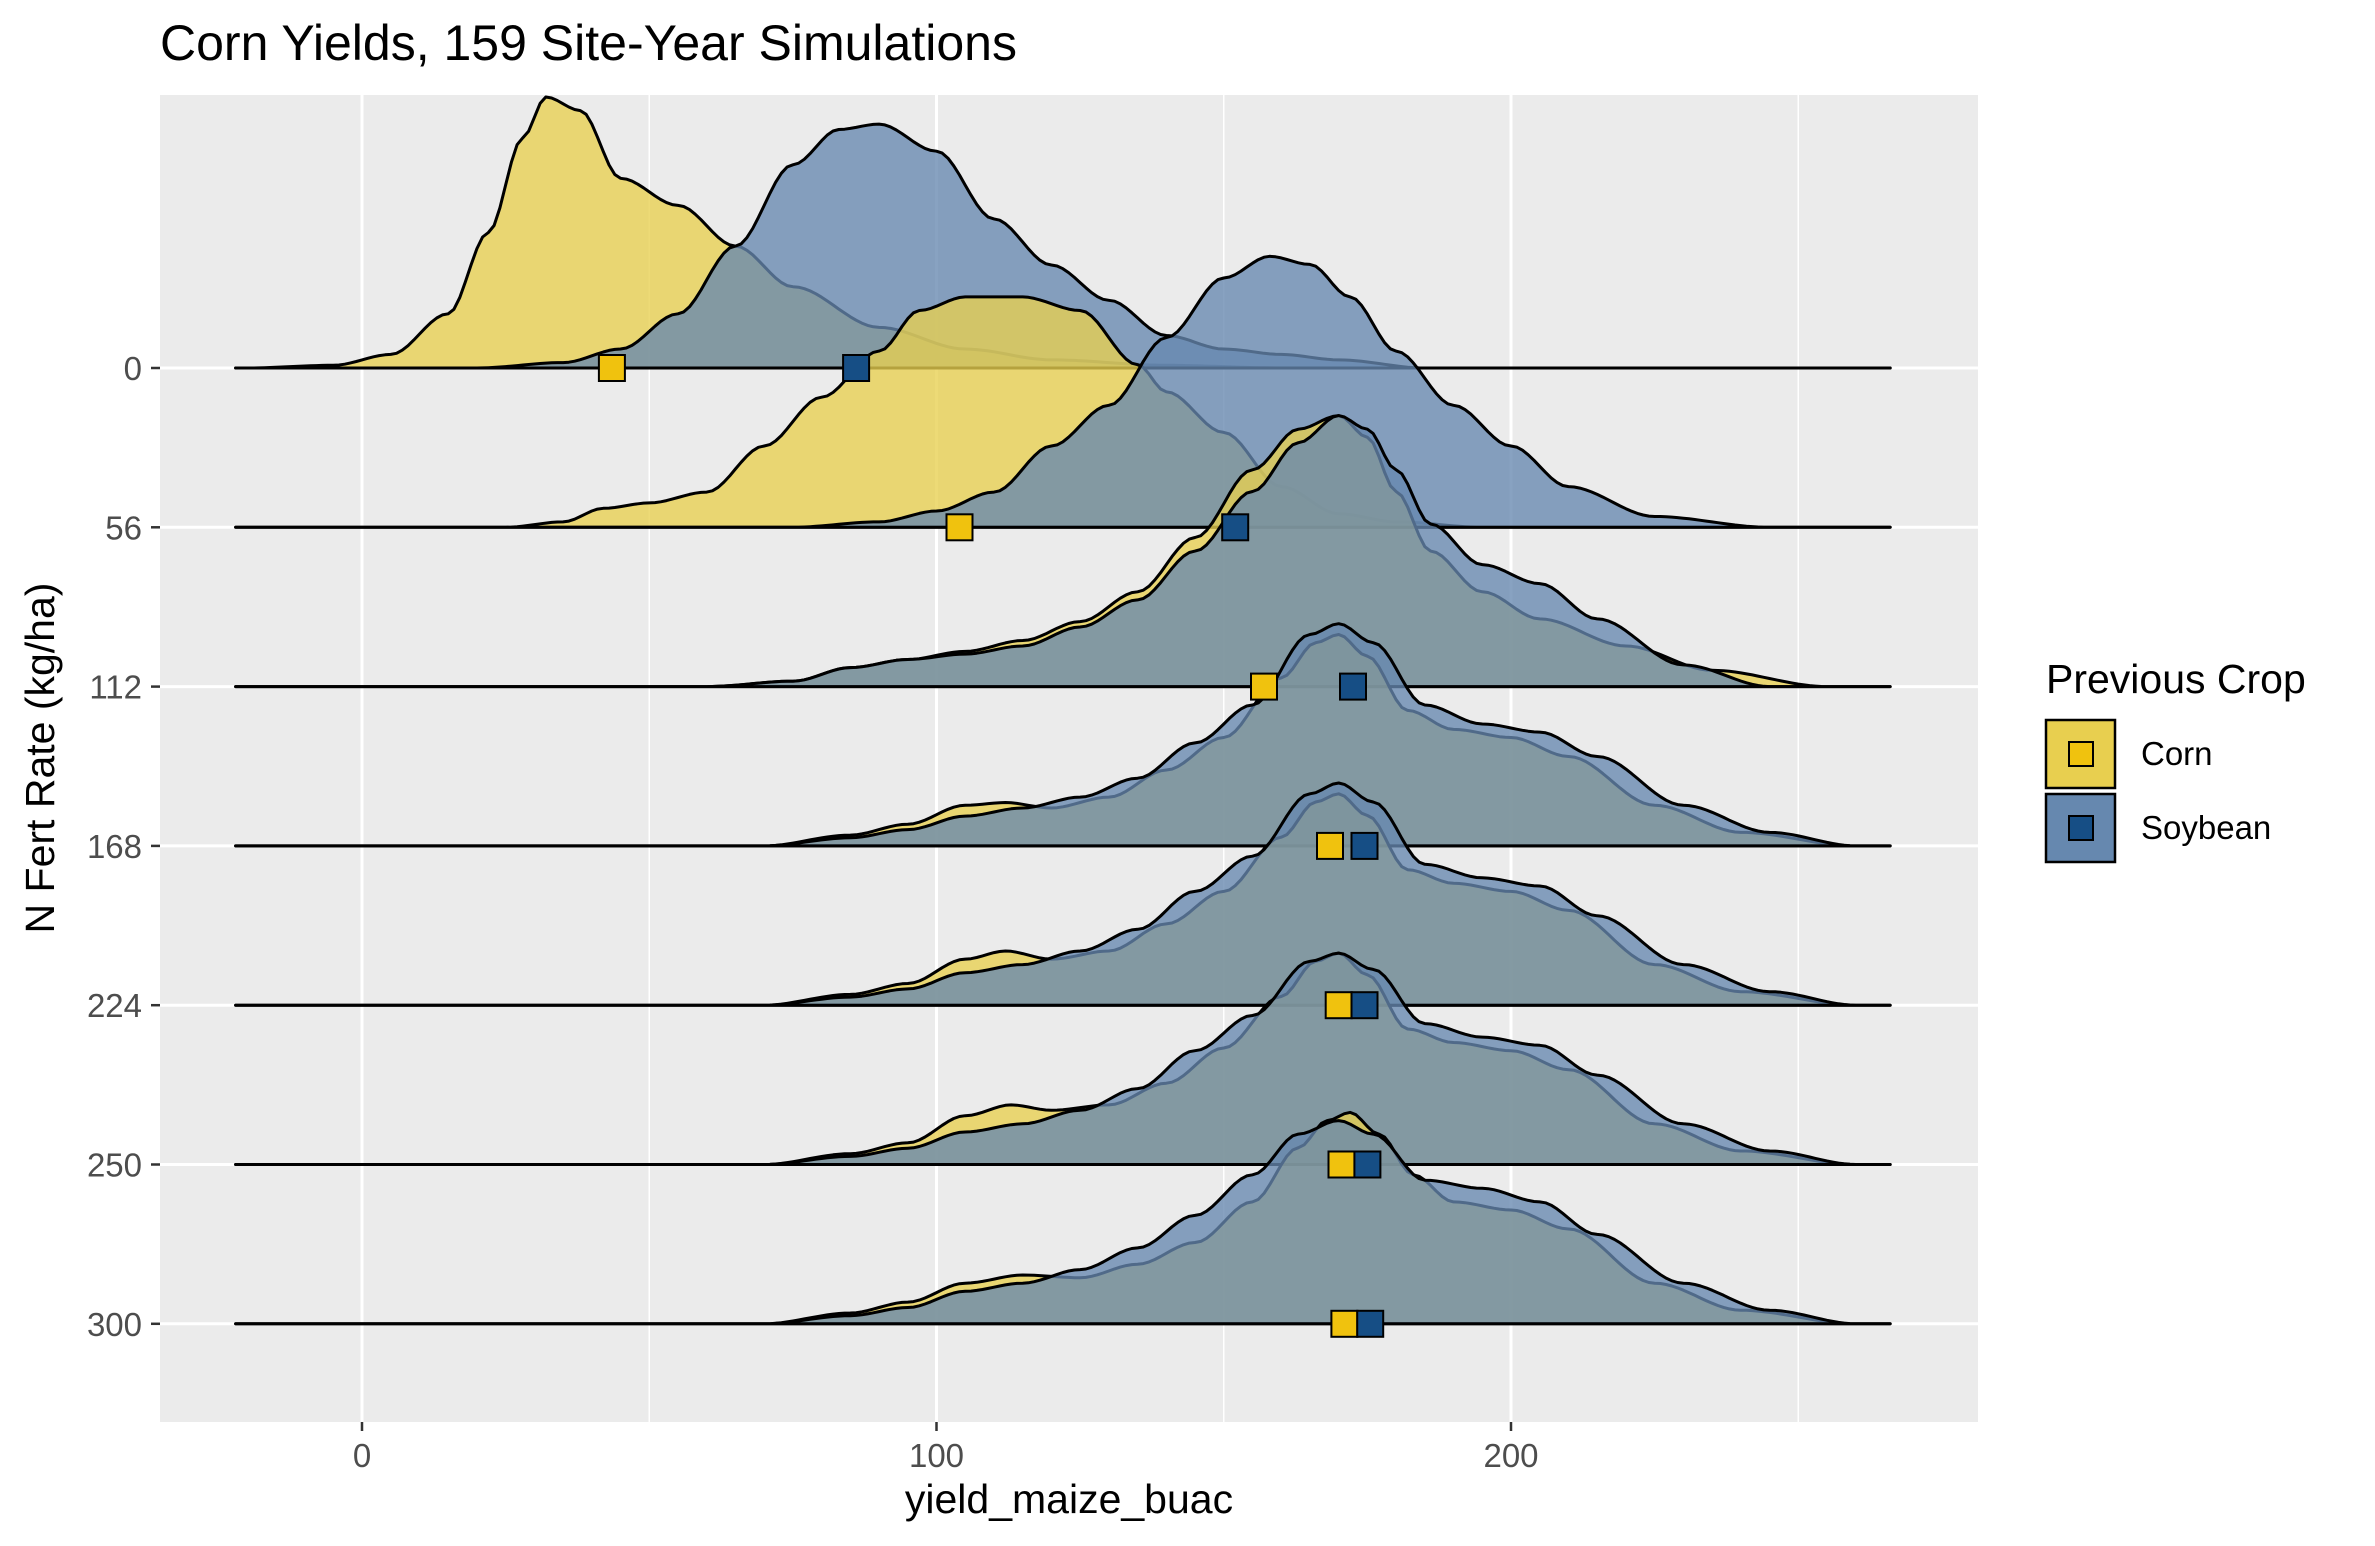 This screenshot has width=2375, height=1546. I want to click on legend-item-soybean: Soybean, so click(2157, 828).